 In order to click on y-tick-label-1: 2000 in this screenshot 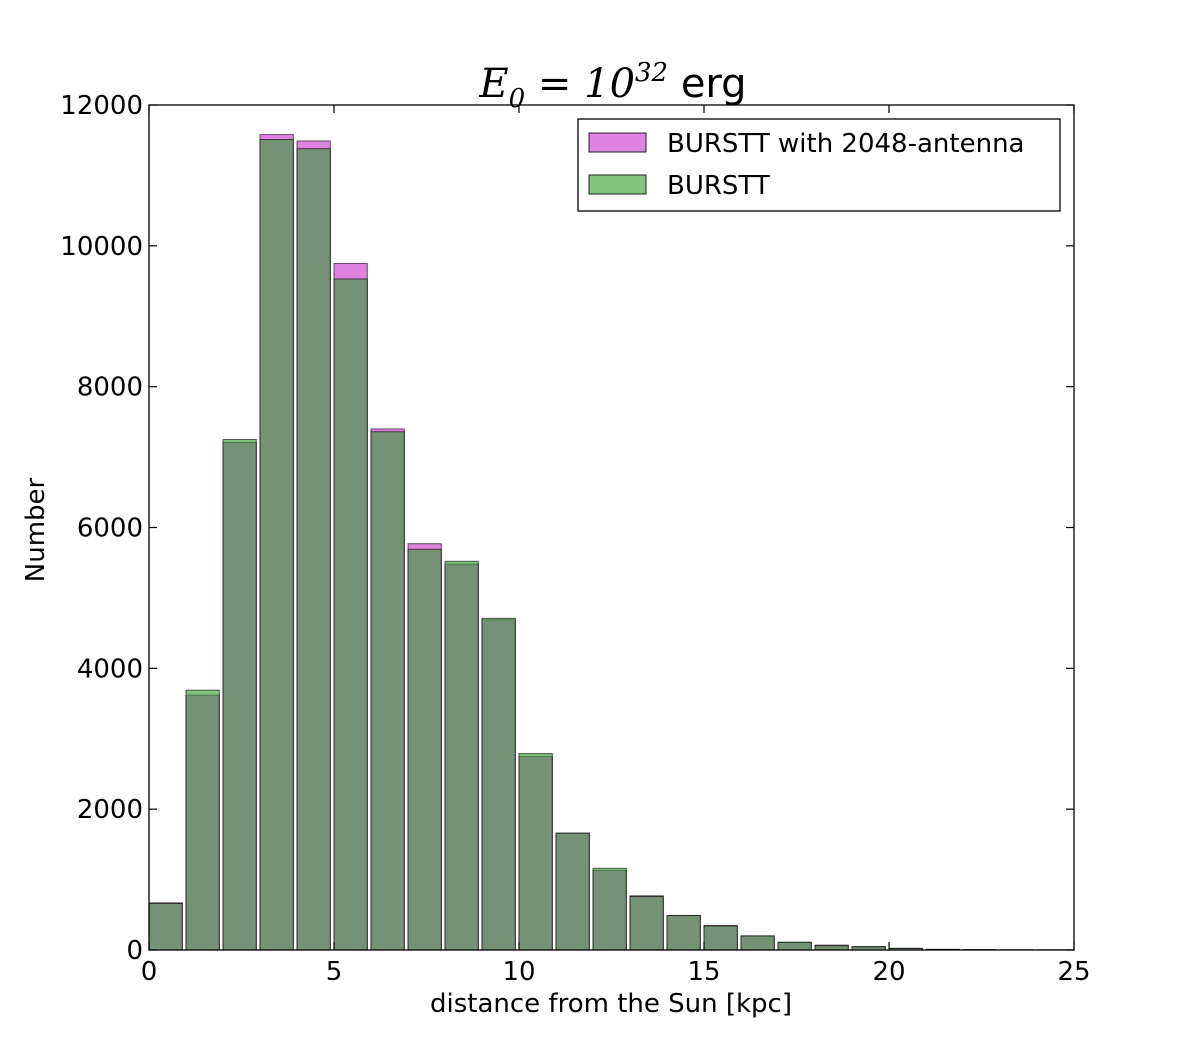, I will do `click(110, 810)`.